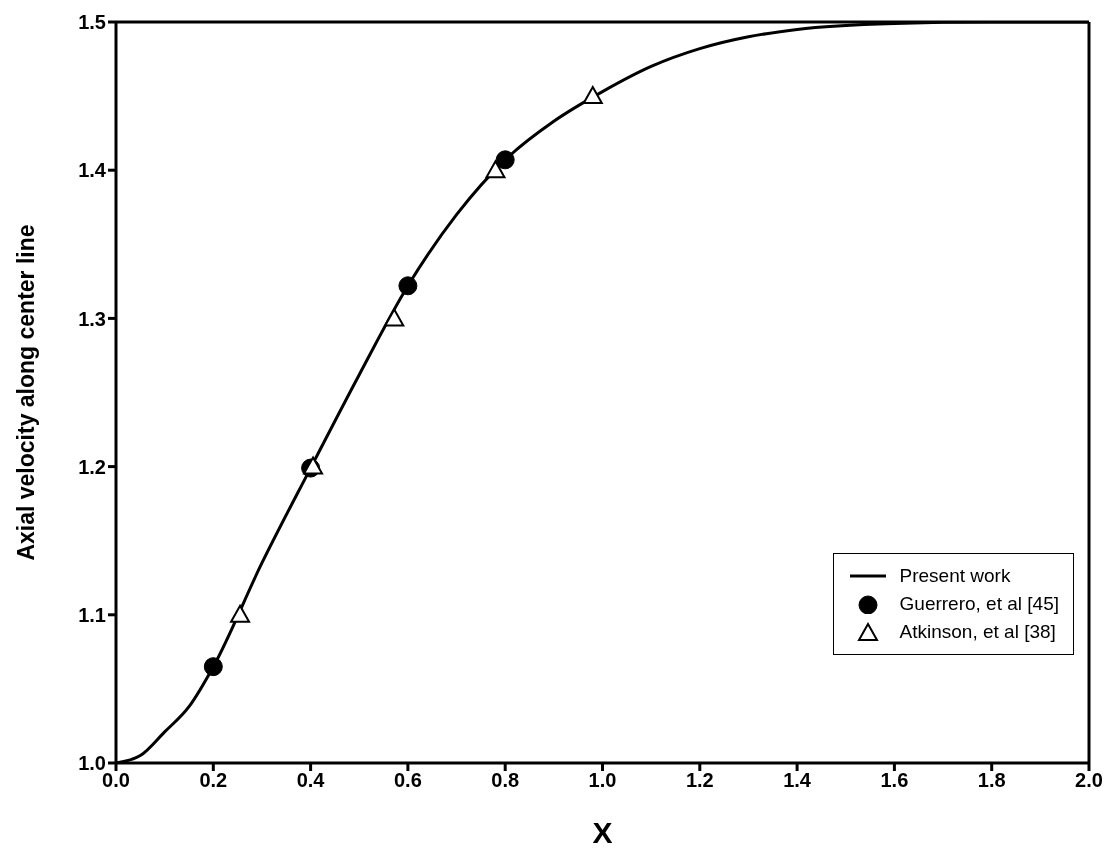 This screenshot has height=864, width=1116. Describe the element at coordinates (797, 780) in the screenshot. I see `x-tick-label: 1.4` at that location.